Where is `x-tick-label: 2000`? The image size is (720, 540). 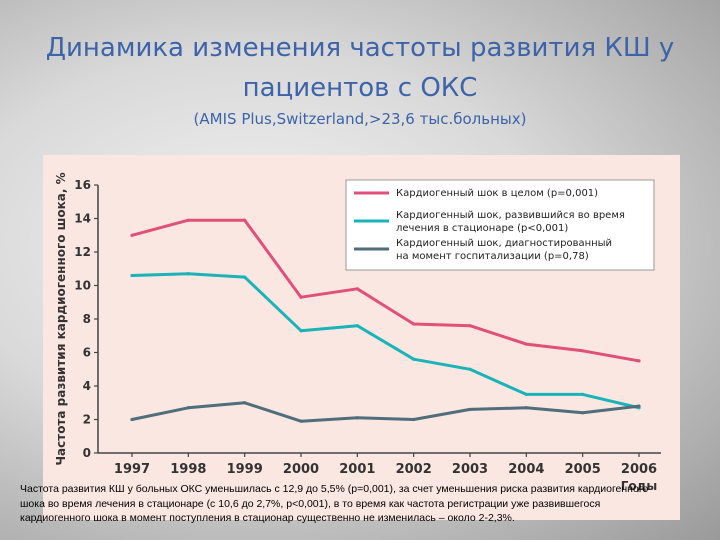
x-tick-label: 2000 is located at coordinates (301, 469).